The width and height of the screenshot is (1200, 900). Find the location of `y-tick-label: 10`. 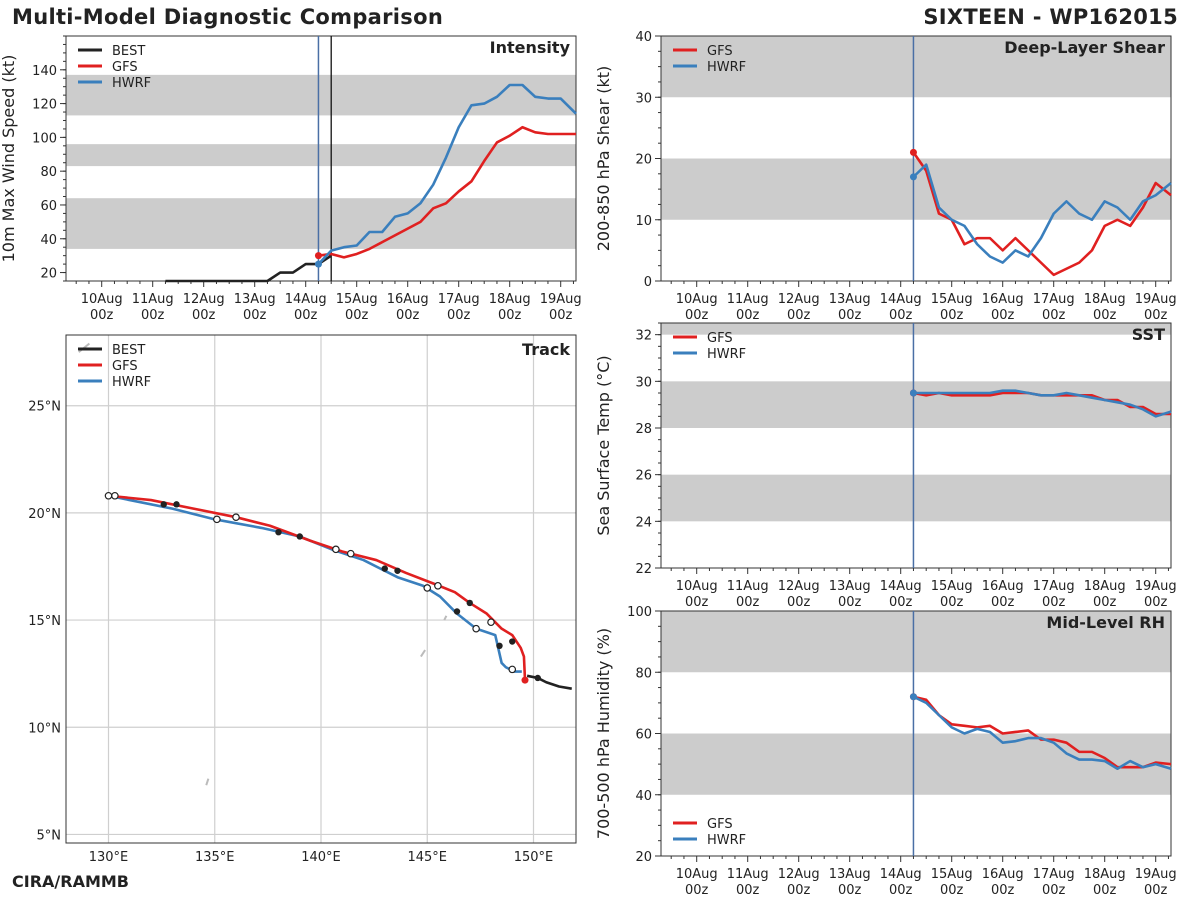

y-tick-label: 10 is located at coordinates (643, 221).